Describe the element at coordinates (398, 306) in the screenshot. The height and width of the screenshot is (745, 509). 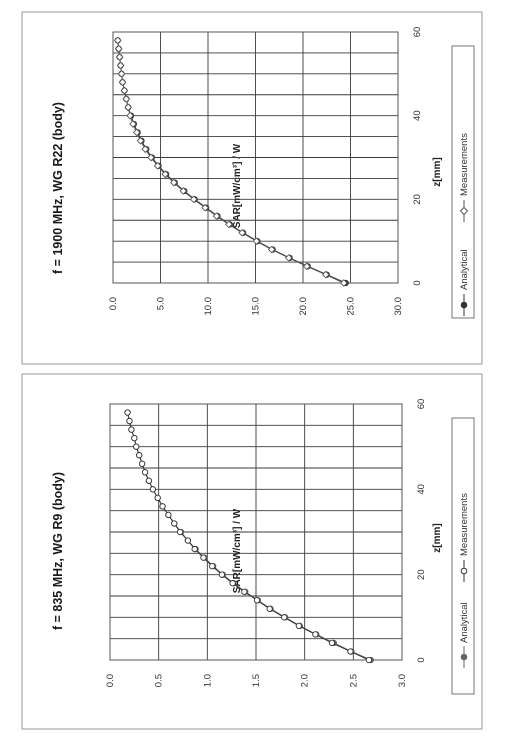
I see `y-tick-label: 30.0` at that location.